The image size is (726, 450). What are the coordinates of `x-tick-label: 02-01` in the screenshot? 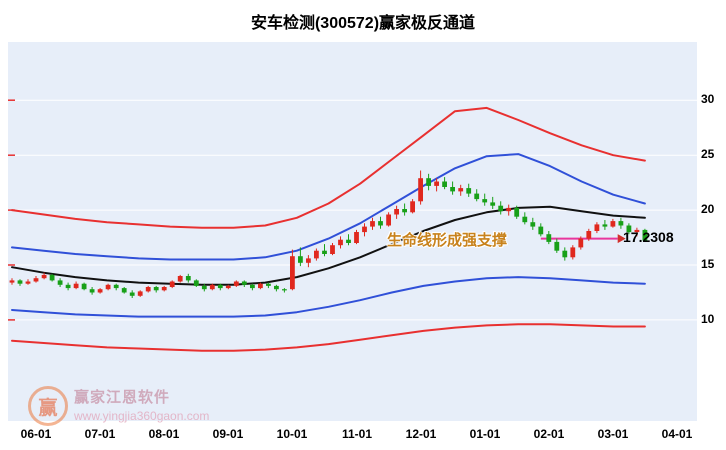 It's located at (549, 434).